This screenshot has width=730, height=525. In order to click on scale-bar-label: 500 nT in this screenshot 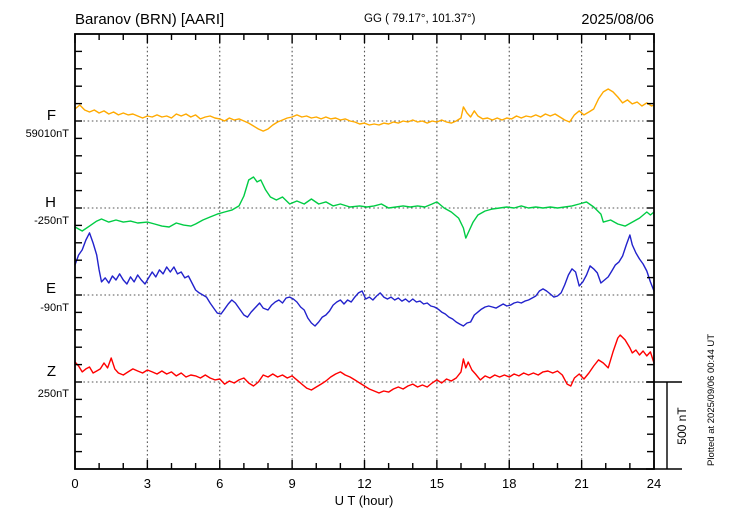, I will do `click(682, 426)`.